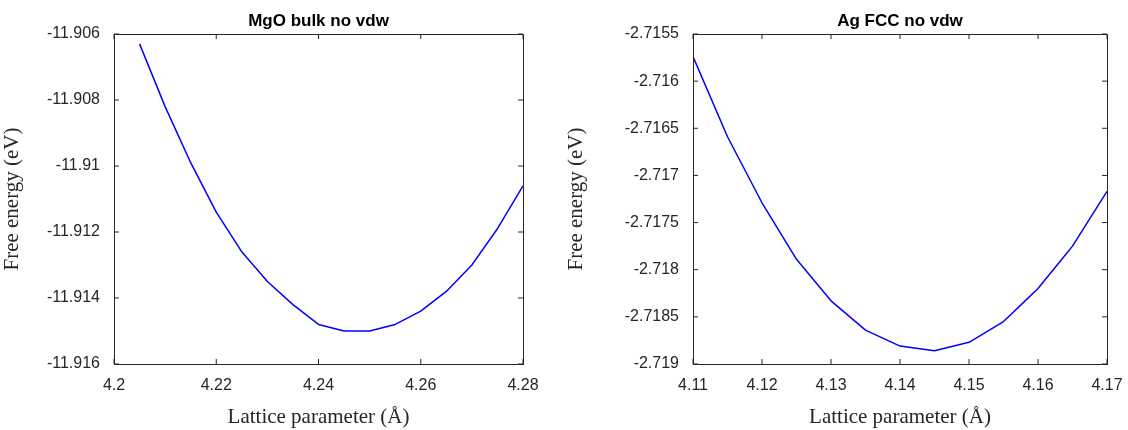 This screenshot has width=1128, height=430. I want to click on y-tick-label: -2.7185, so click(652, 316).